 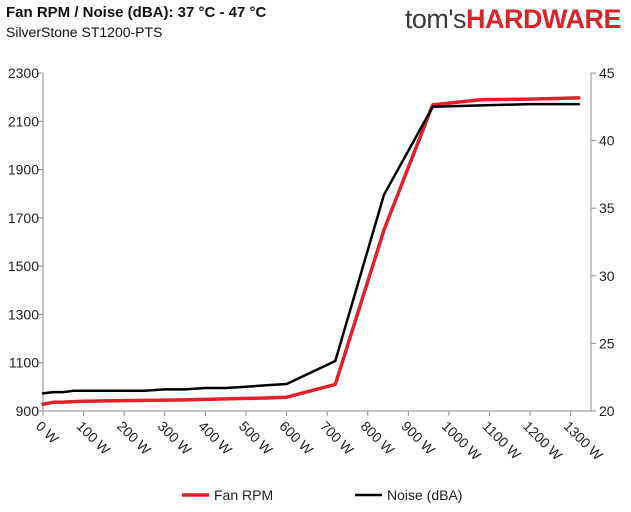 What do you see at coordinates (607, 343) in the screenshot?
I see `y-right-tick-label: 25` at bounding box center [607, 343].